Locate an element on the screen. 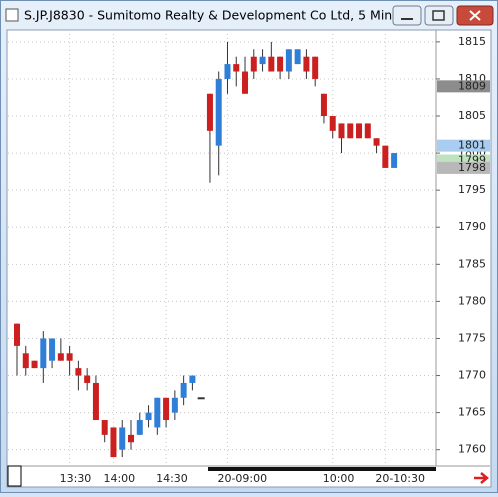 The image size is (498, 497). y-tick-label: 1805 is located at coordinates (472, 115).